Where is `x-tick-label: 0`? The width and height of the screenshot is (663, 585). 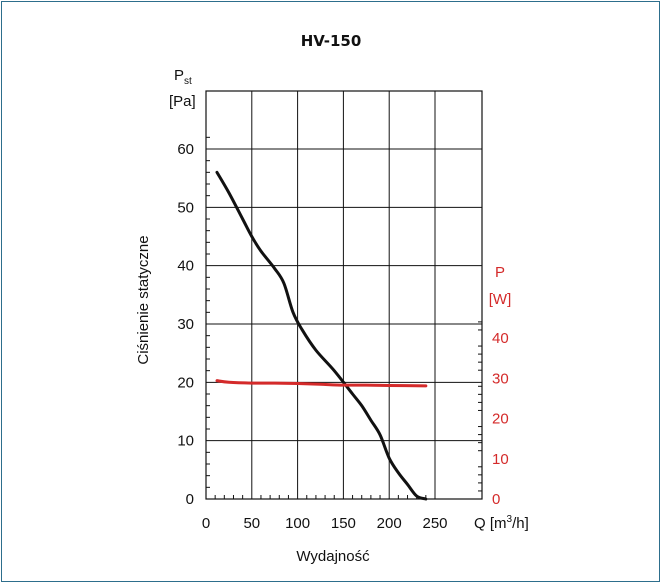
x-tick-label: 0 is located at coordinates (206, 523).